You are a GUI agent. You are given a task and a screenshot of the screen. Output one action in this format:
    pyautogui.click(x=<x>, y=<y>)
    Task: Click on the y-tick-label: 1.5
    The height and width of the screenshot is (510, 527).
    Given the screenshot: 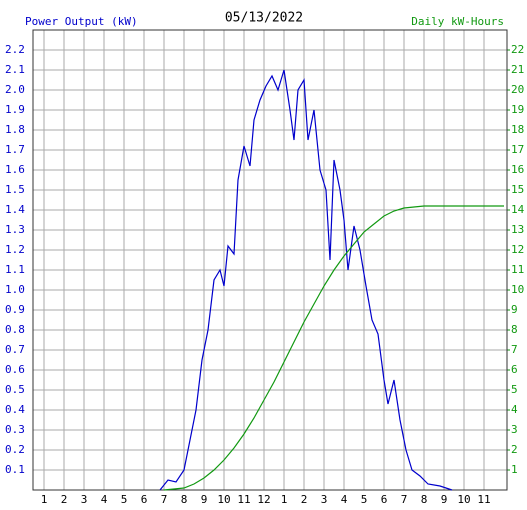 What is the action you would take?
    pyautogui.click(x=15, y=189)
    